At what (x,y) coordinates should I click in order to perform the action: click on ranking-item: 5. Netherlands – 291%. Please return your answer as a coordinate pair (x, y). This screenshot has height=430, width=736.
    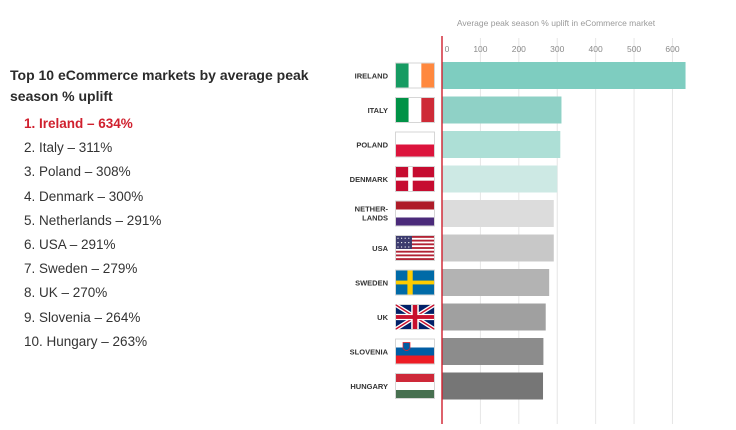
    Looking at the image, I should click on (93, 220).